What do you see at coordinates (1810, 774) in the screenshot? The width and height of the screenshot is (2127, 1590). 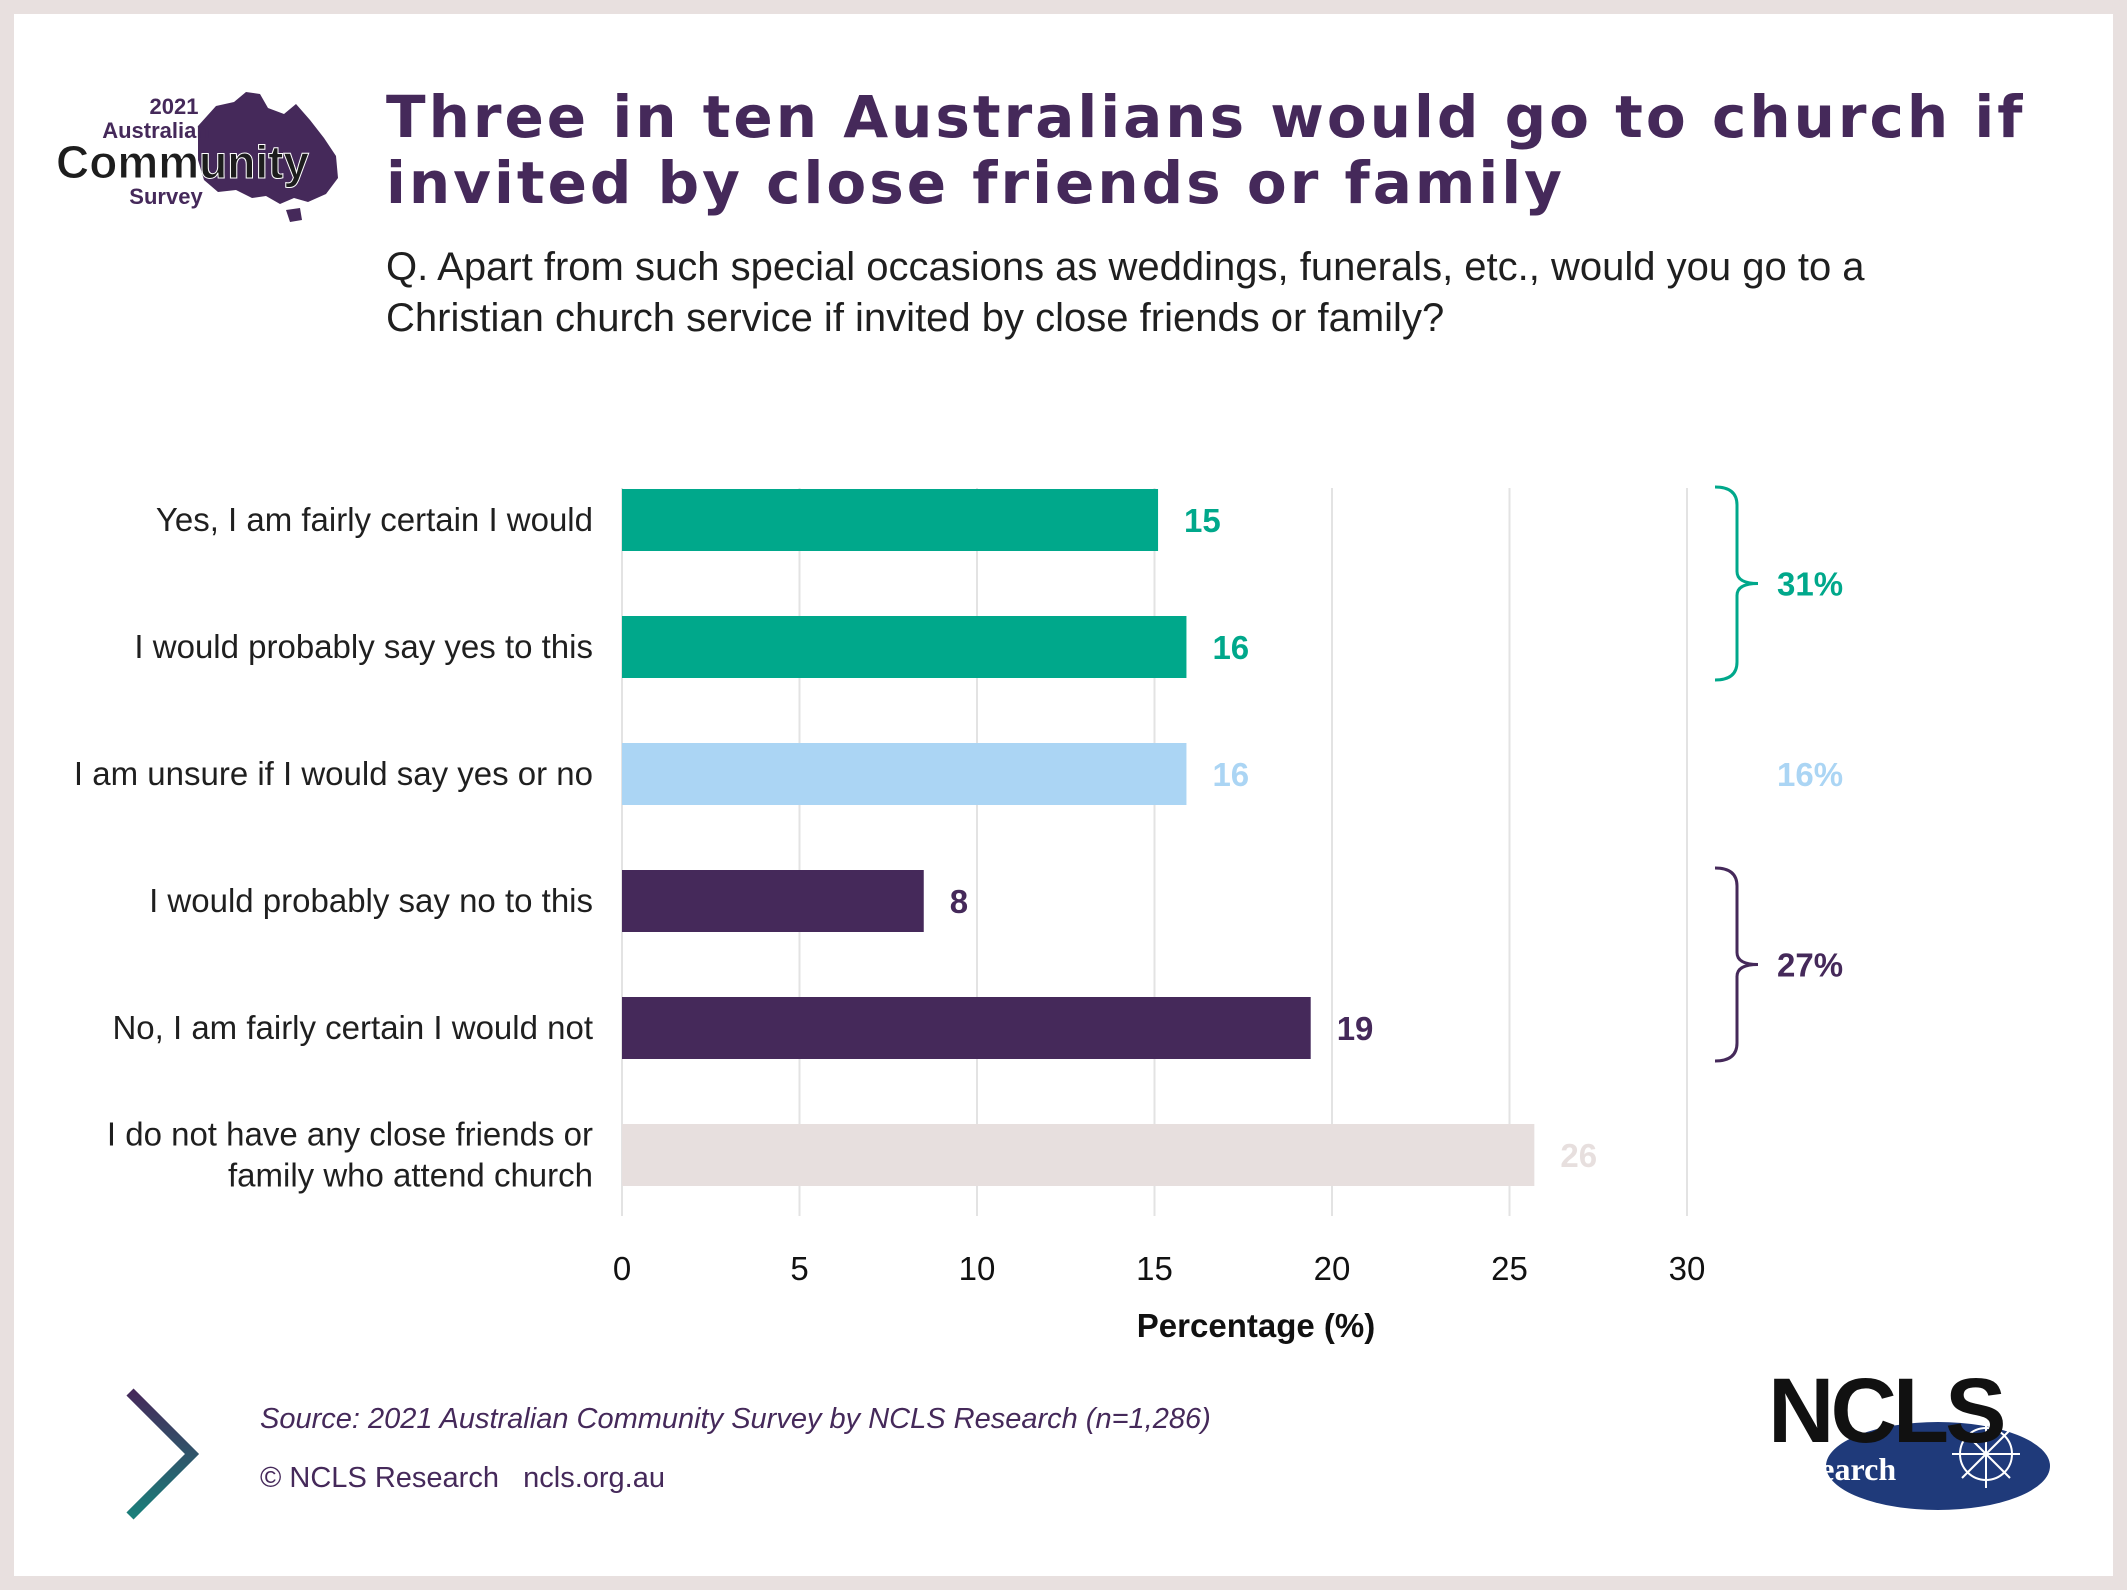 I see `group-total-label: 16%` at bounding box center [1810, 774].